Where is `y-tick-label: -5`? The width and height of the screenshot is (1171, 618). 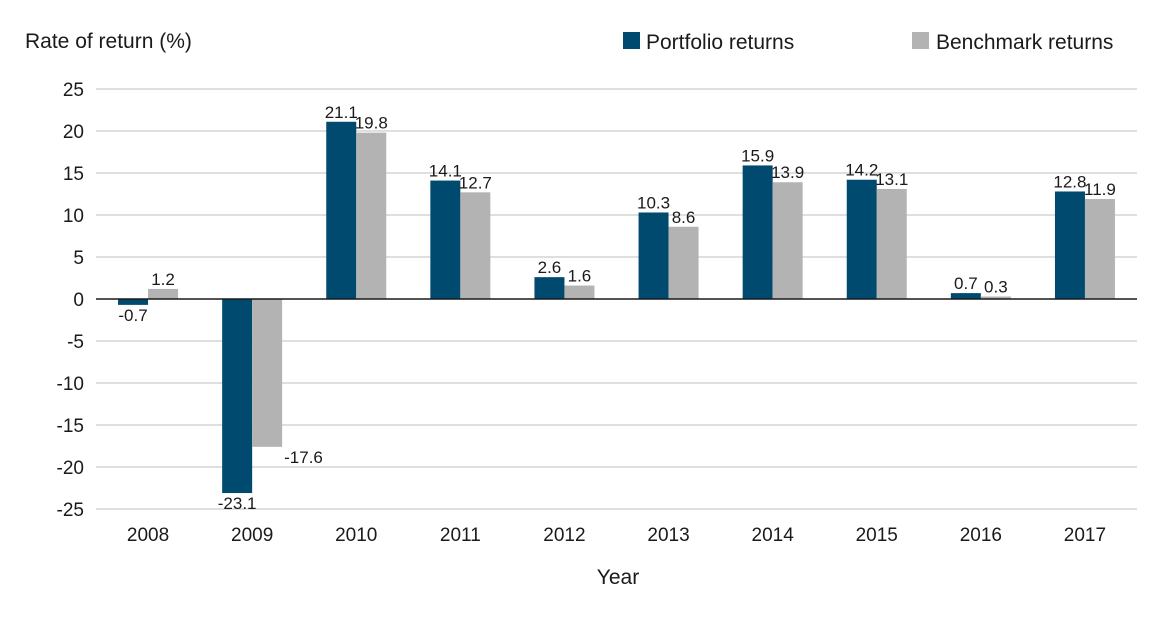 y-tick-label: -5 is located at coordinates (75, 342).